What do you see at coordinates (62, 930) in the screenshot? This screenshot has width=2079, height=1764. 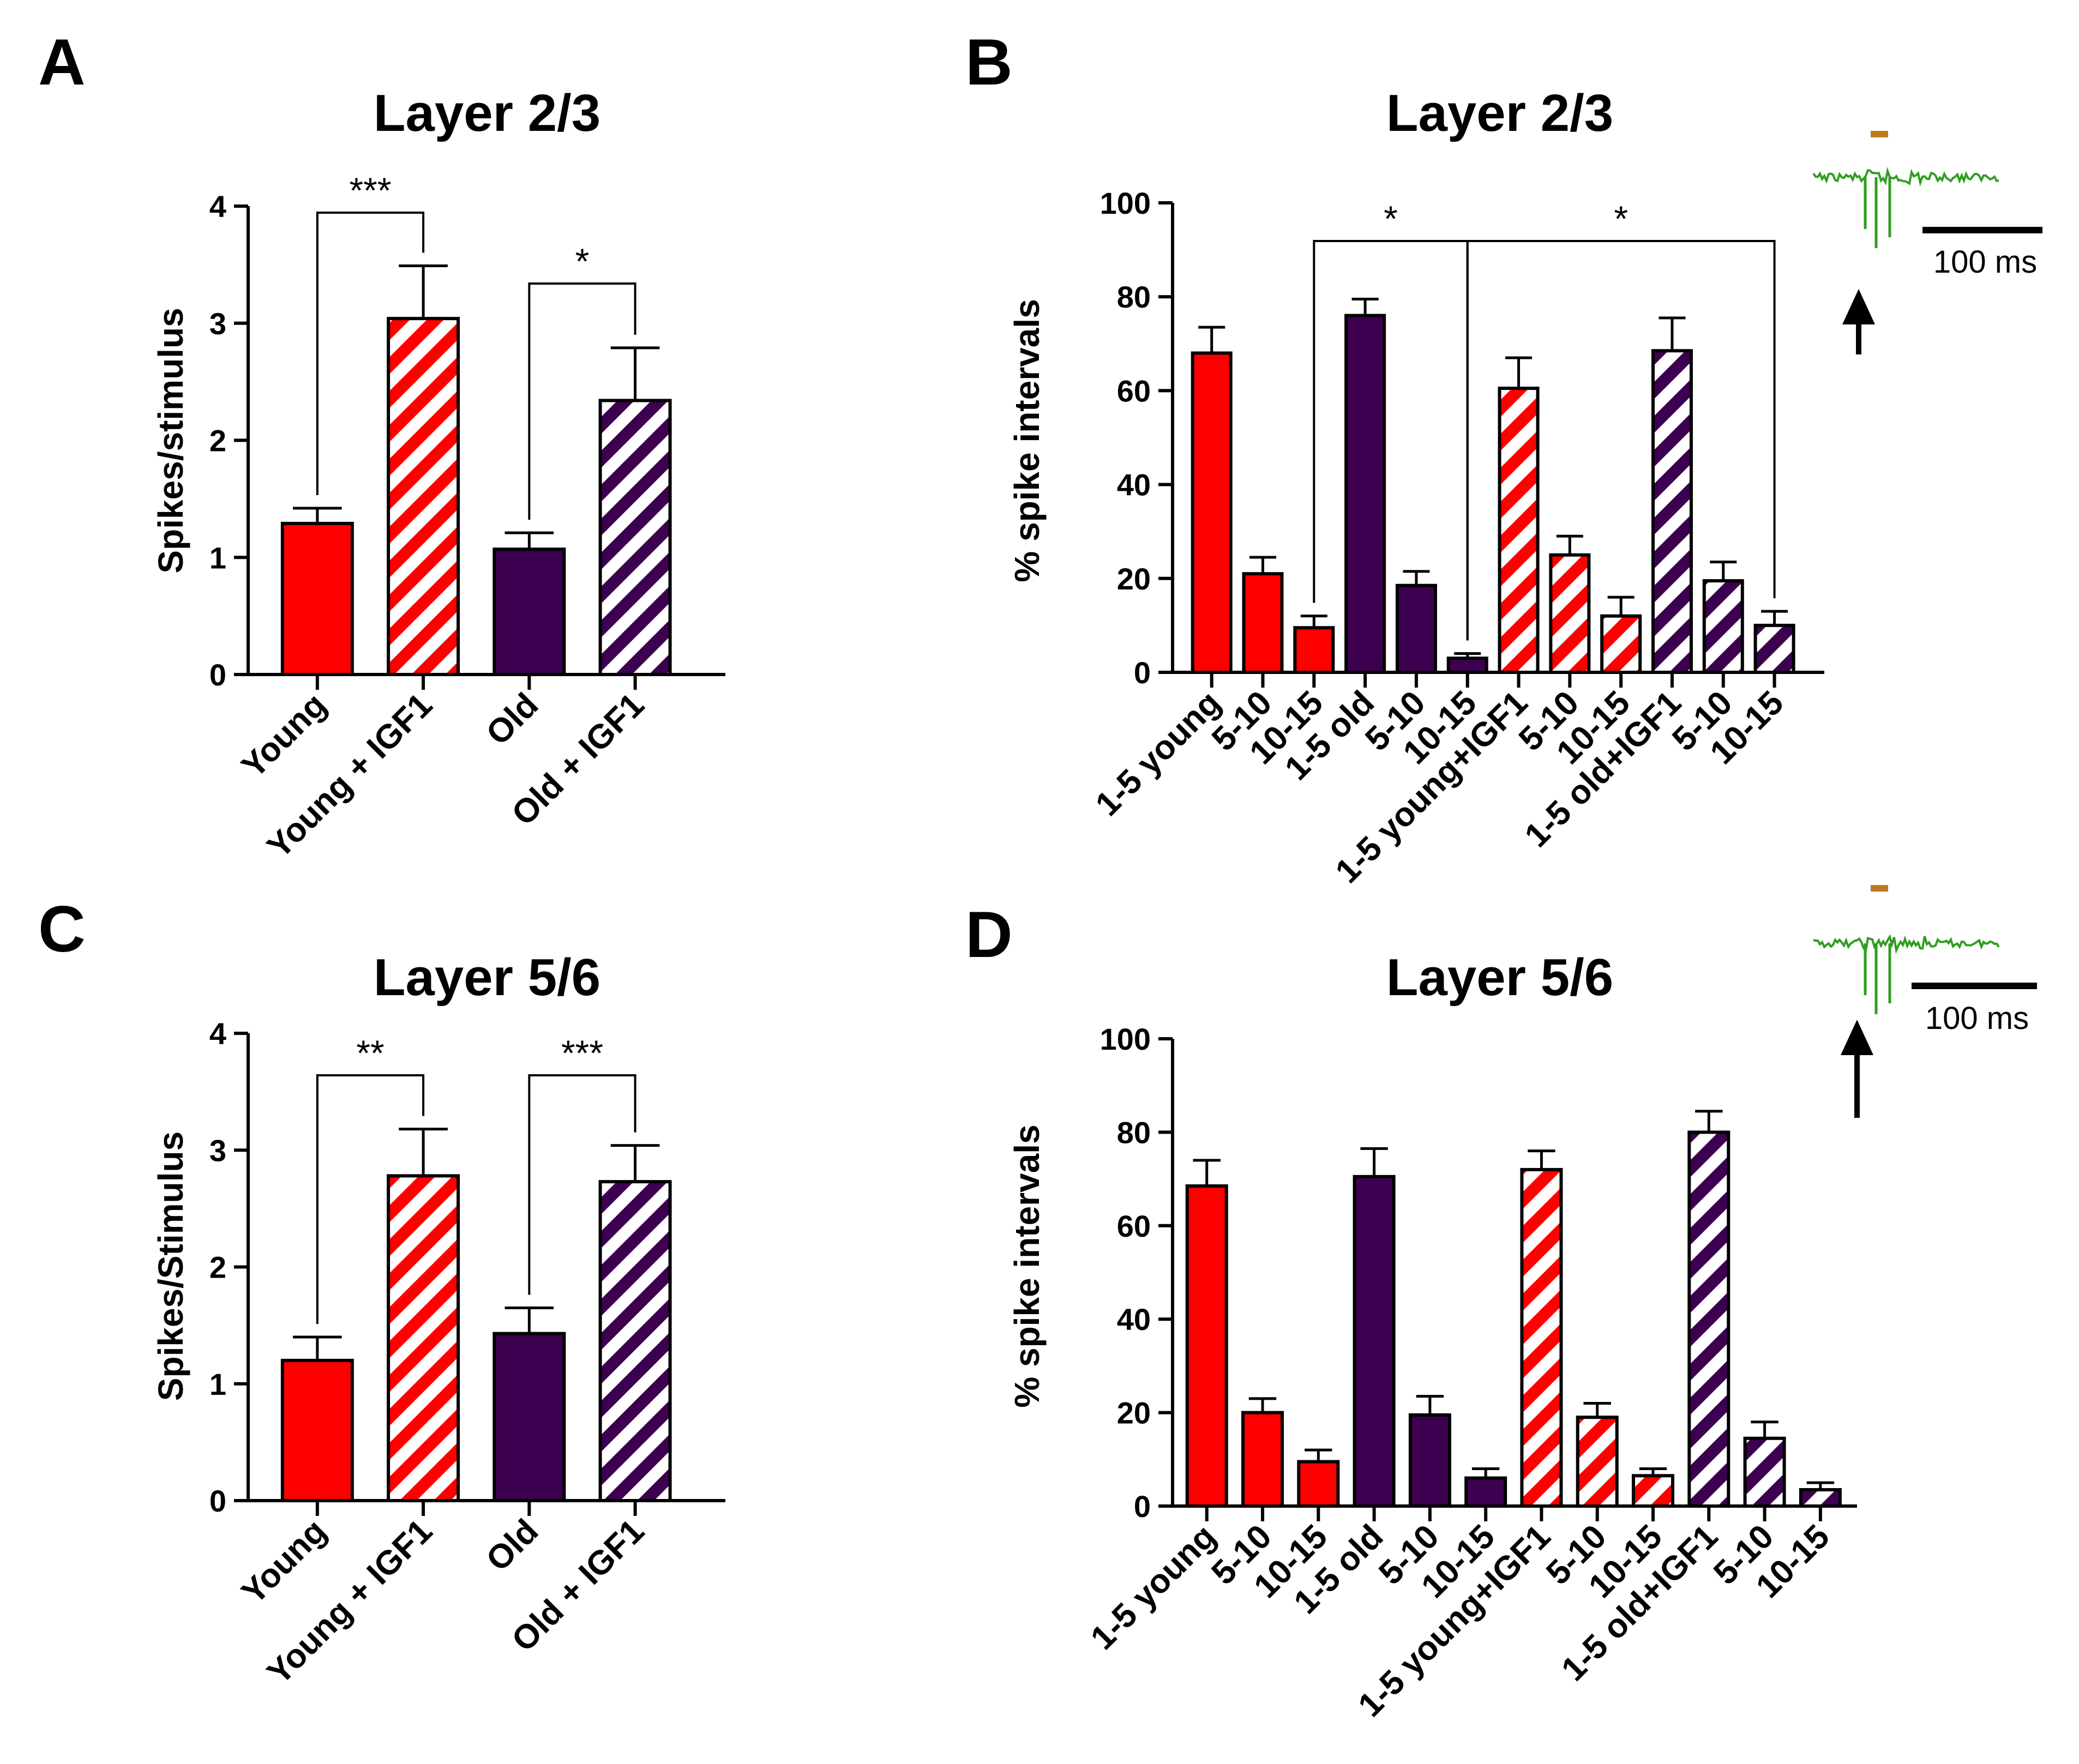 I see `panel-letter: C` at bounding box center [62, 930].